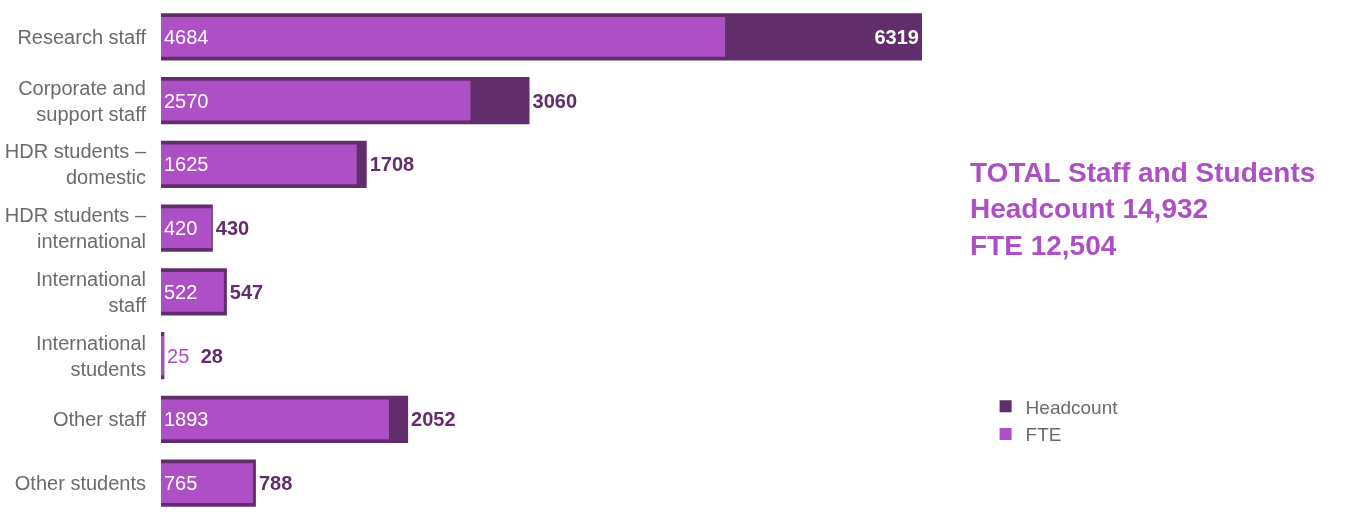 The width and height of the screenshot is (1349, 520). Describe the element at coordinates (392, 164) in the screenshot. I see `data-label: 1708` at that location.